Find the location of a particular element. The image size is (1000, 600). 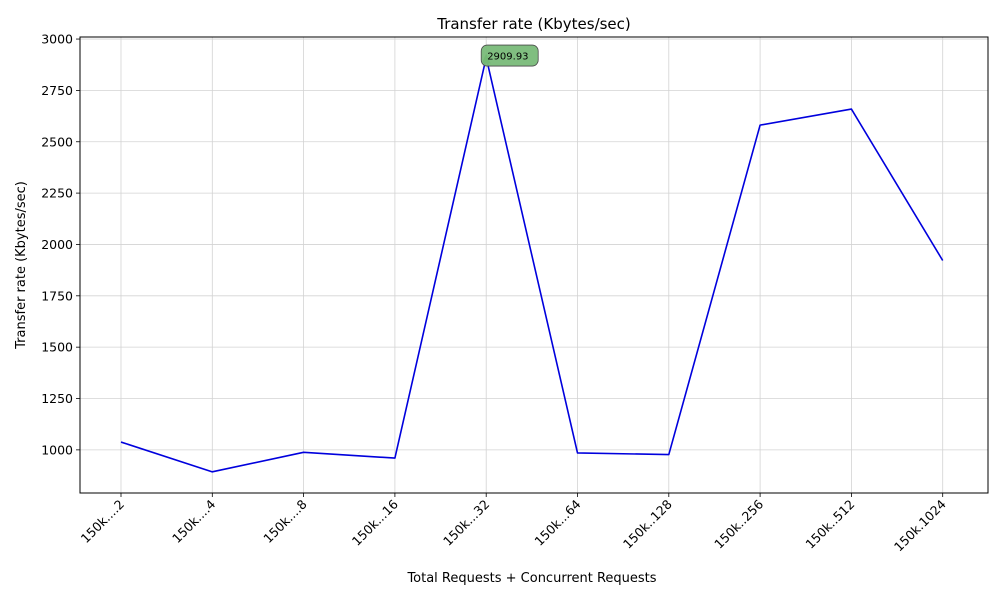

annotation-layer: 2909.93 is located at coordinates (509, 55).